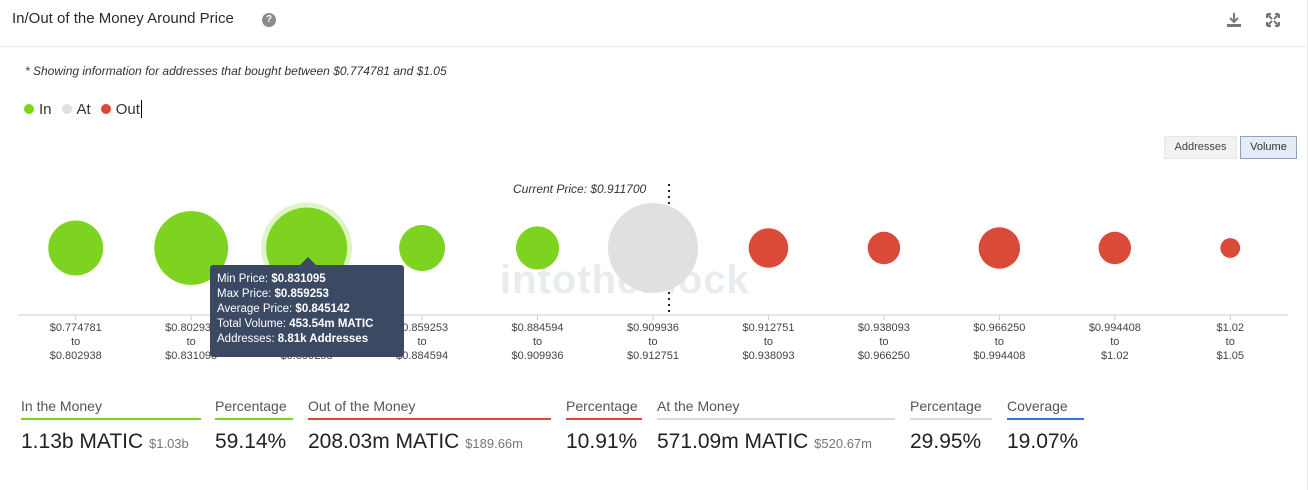  I want to click on stat-out-label: Out of the Money, so click(429, 409).